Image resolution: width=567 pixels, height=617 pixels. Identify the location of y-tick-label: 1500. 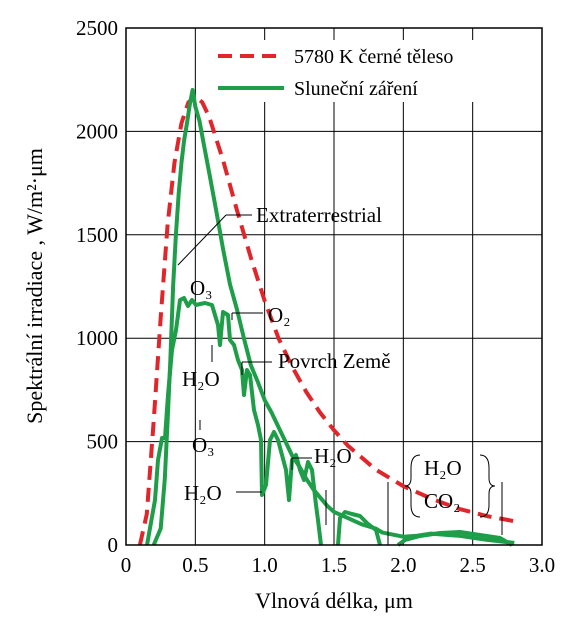
(97, 235).